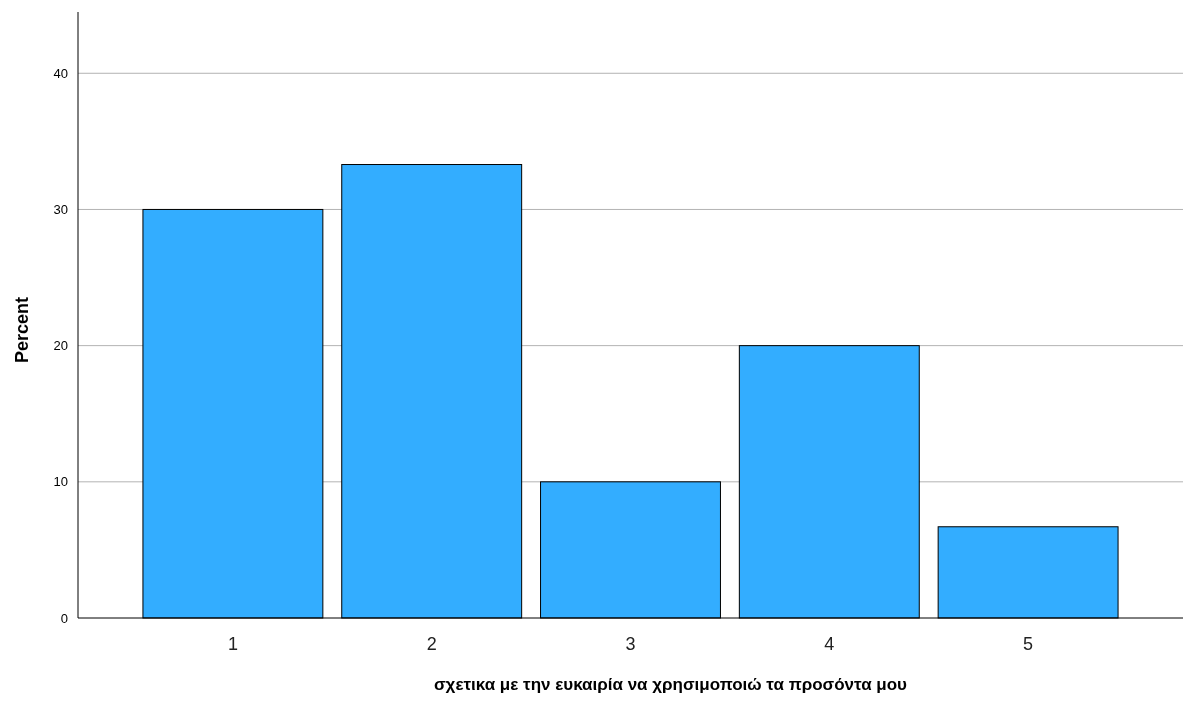  Describe the element at coordinates (60, 346) in the screenshot. I see `y-tick-label: 20` at that location.